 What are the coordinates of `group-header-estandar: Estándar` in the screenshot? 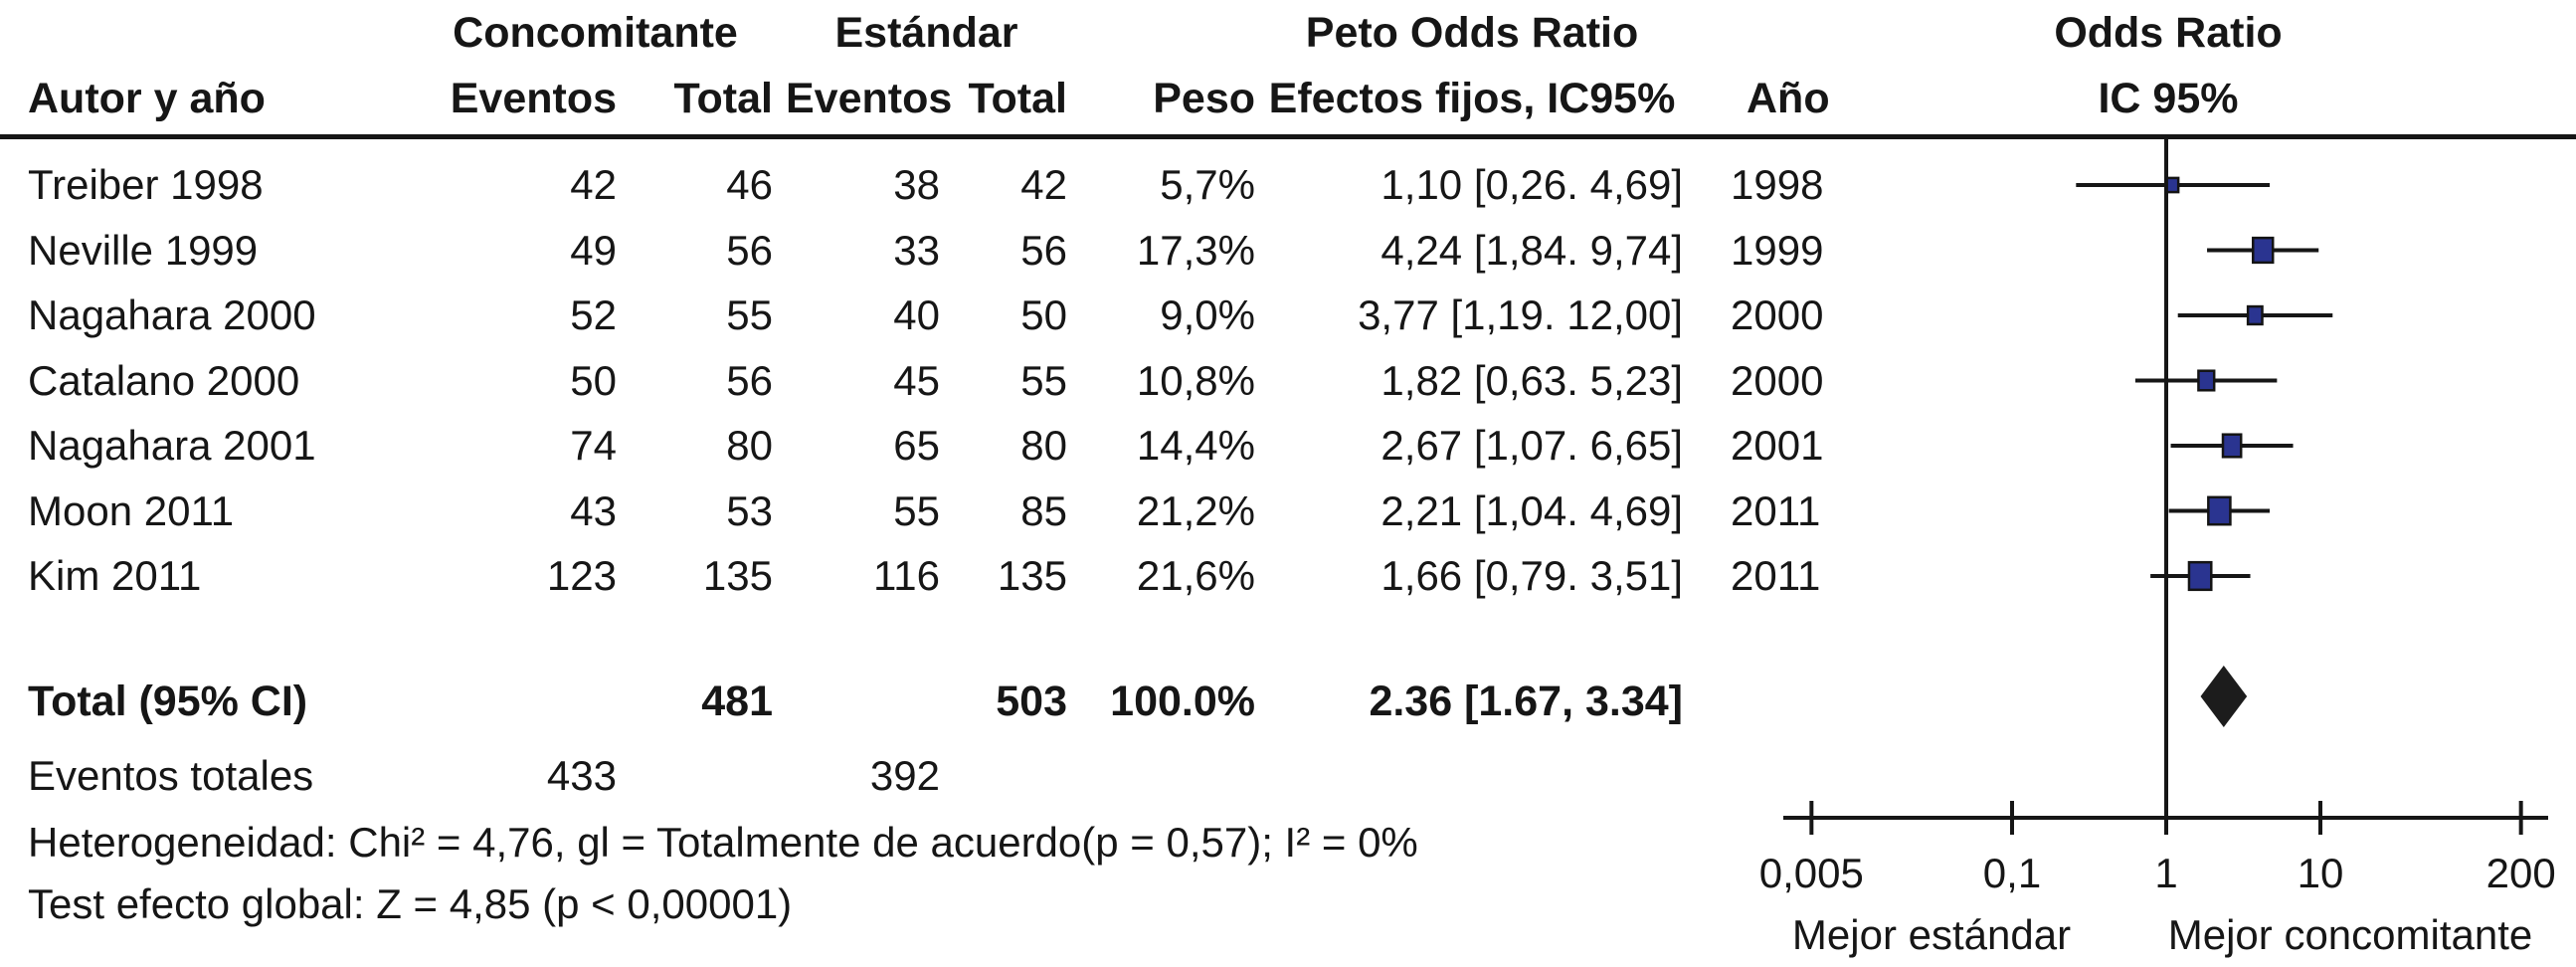 It's located at (926, 33).